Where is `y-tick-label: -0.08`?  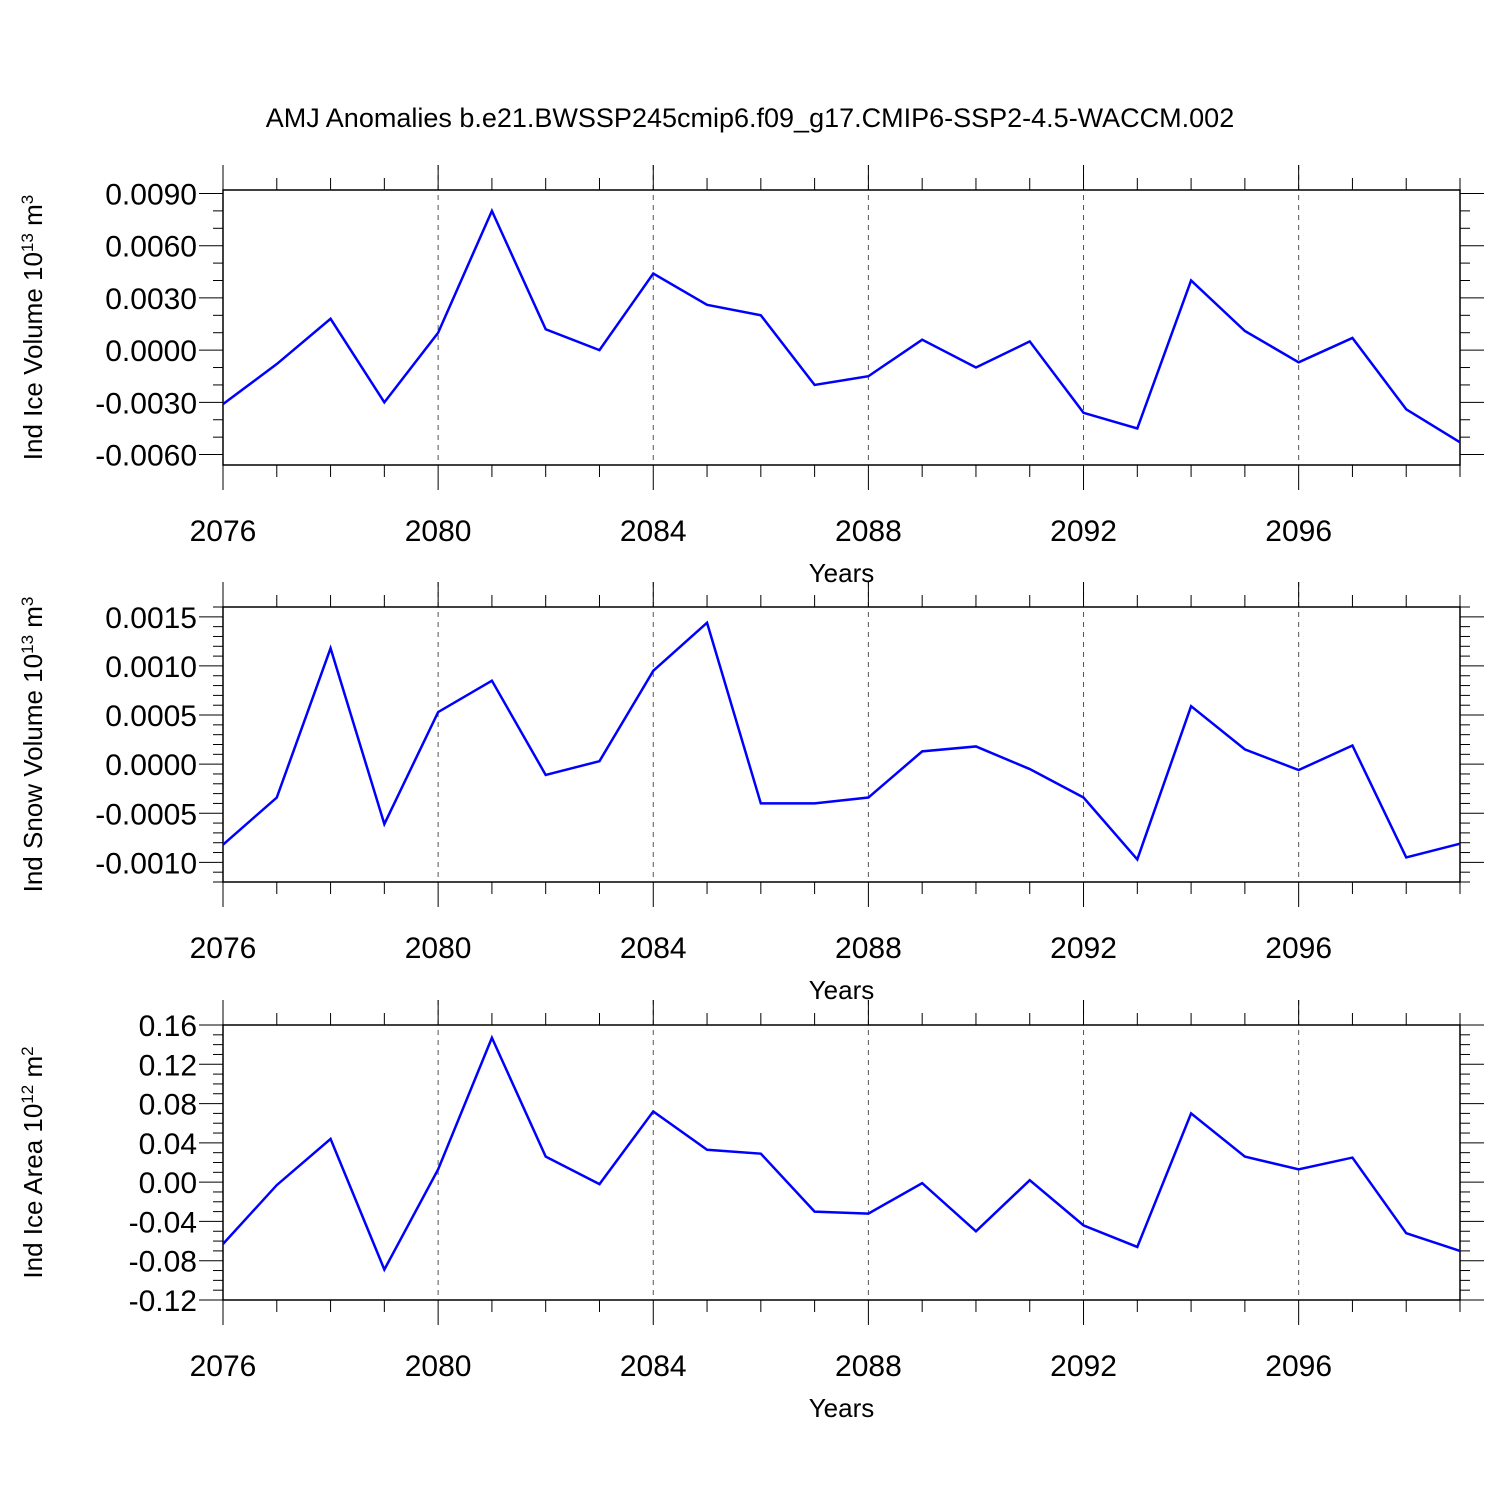
y-tick-label: -0.08 is located at coordinates (163, 1262).